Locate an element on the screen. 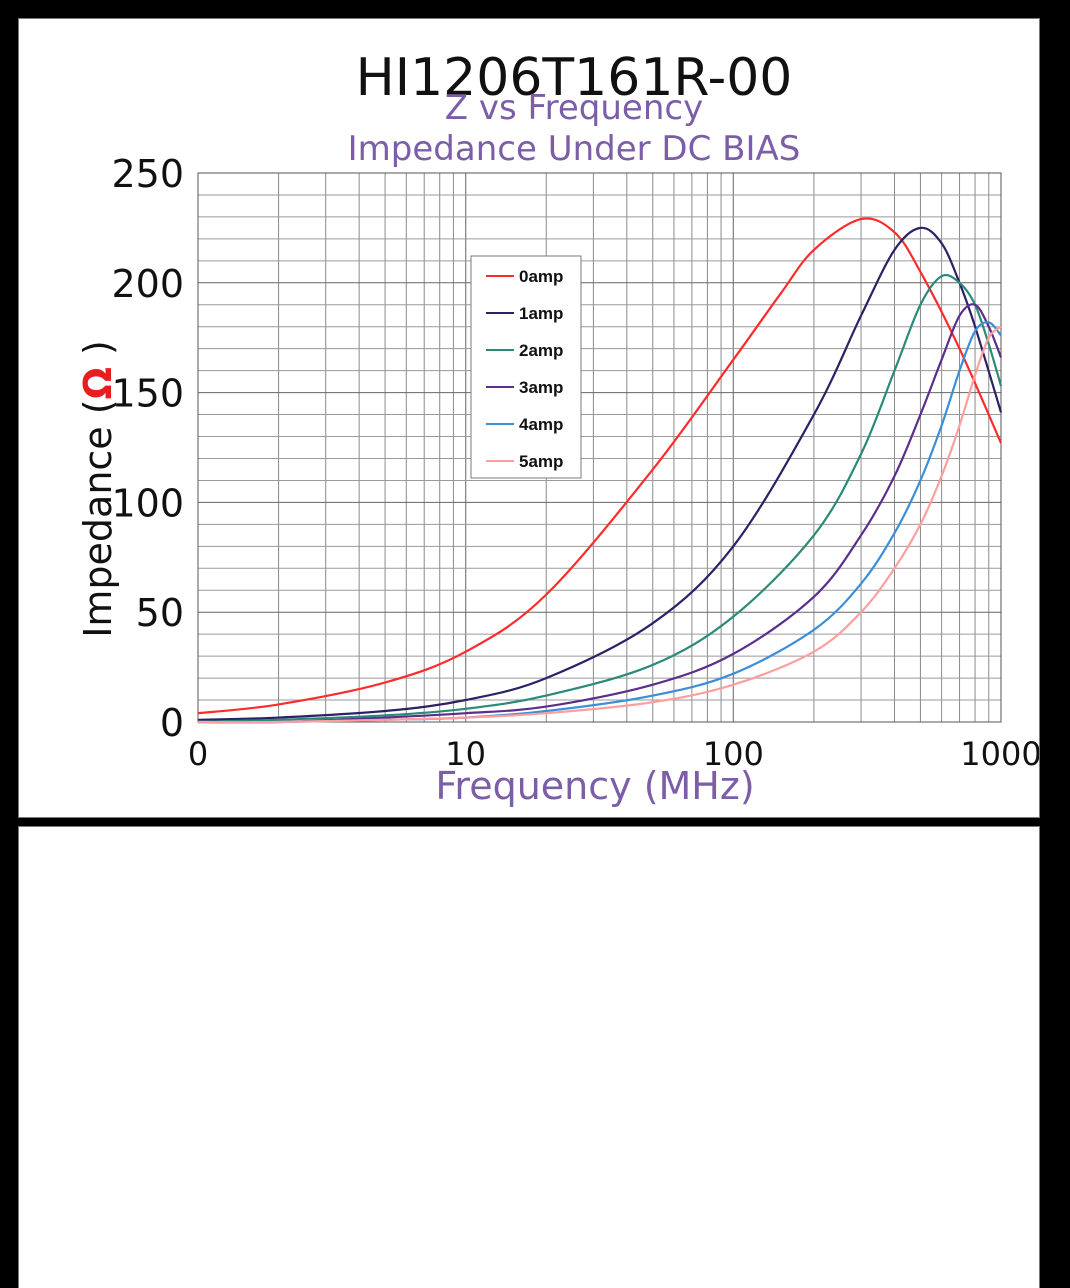 This screenshot has height=1288, width=1070. y-tick-label: 200 is located at coordinates (147, 284).